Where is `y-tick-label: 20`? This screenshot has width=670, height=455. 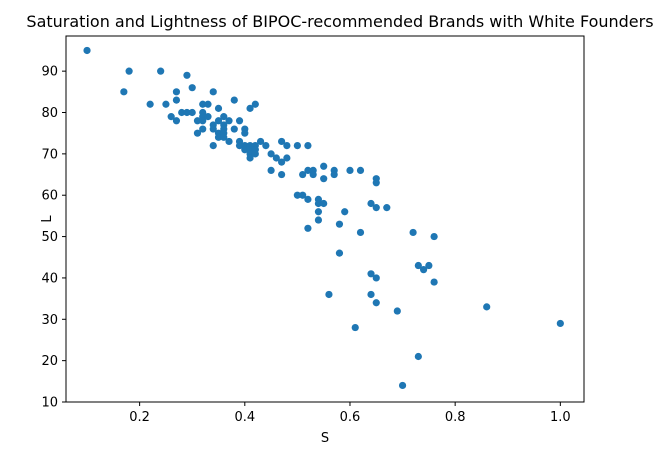 y-tick-label: 20 is located at coordinates (49, 361).